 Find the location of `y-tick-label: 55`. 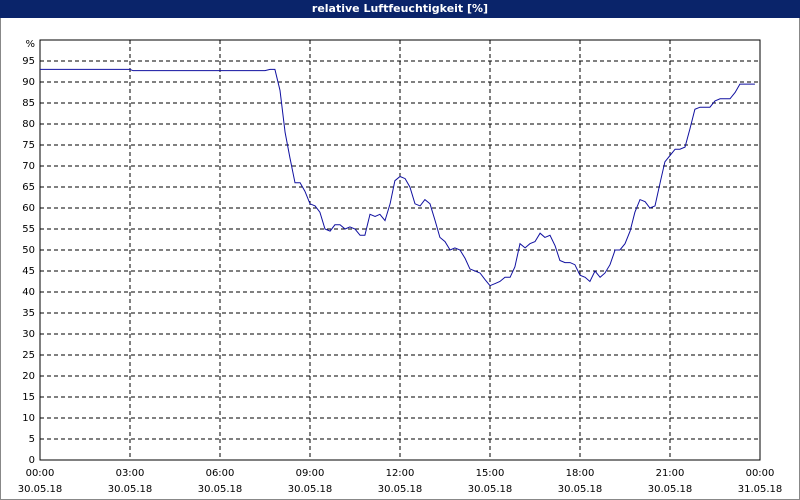

y-tick-label: 55 is located at coordinates (28, 229).